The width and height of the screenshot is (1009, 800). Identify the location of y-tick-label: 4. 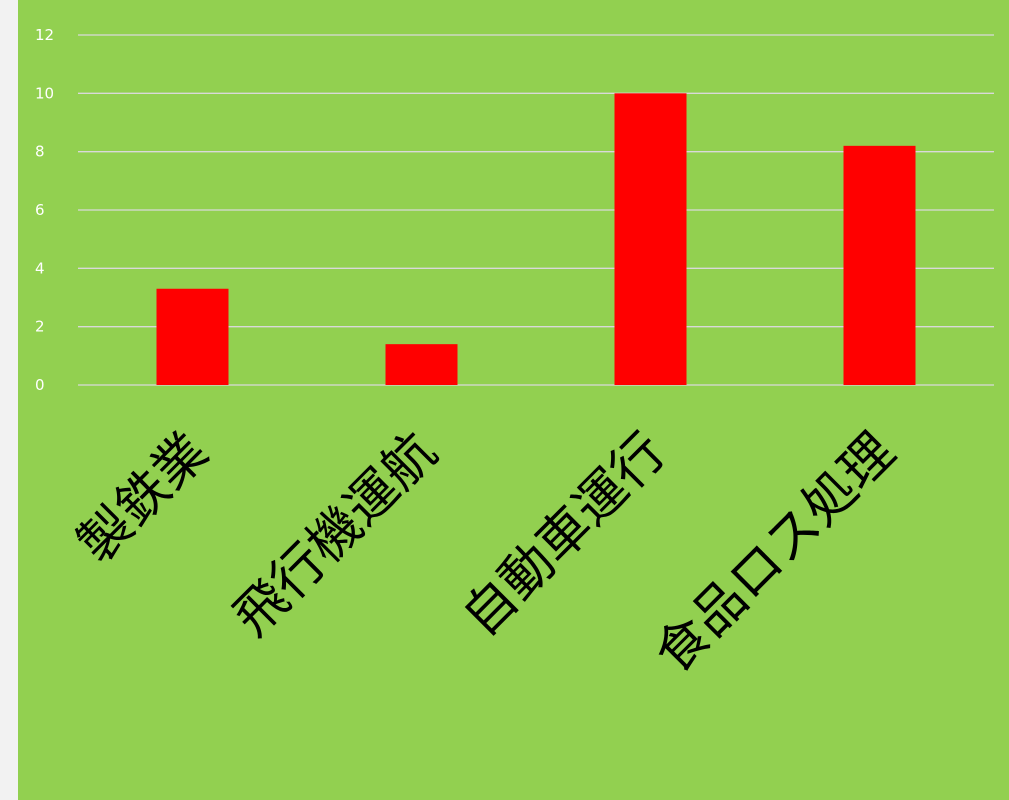
(40, 268).